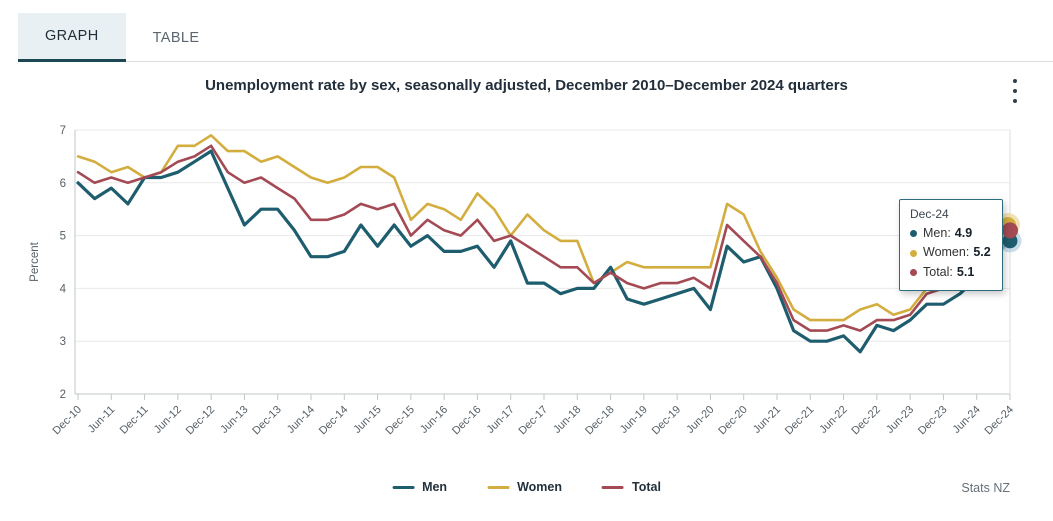 This screenshot has height=521, width=1053. I want to click on tooltip: Dec-24 Men: 4.9 Women: 5.2 Total: 5.1, so click(951, 245).